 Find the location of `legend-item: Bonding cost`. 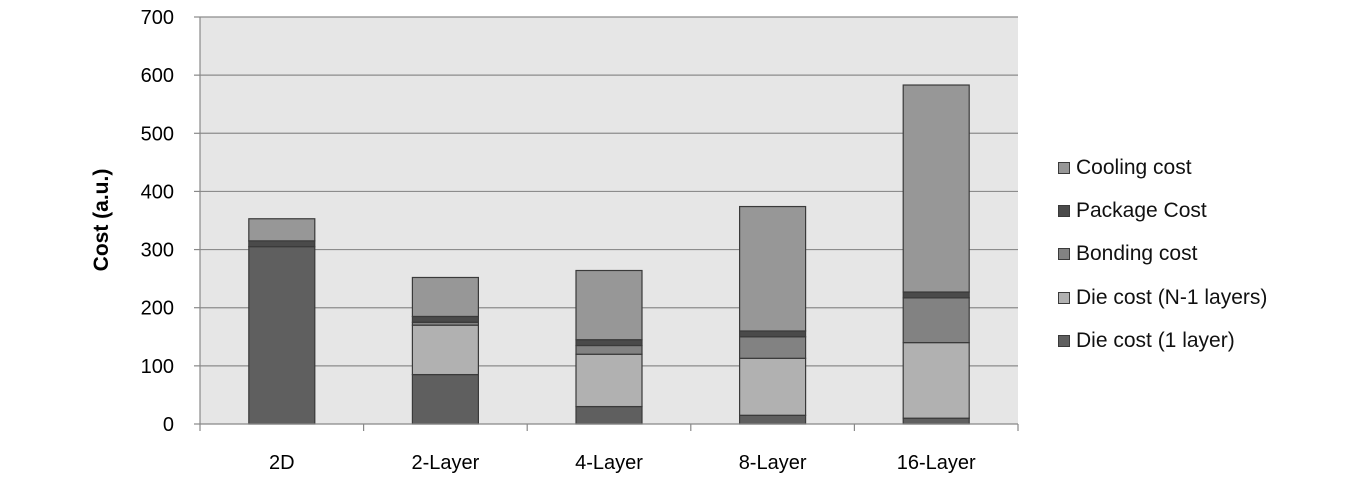

legend-item: Bonding cost is located at coordinates (1162, 254).